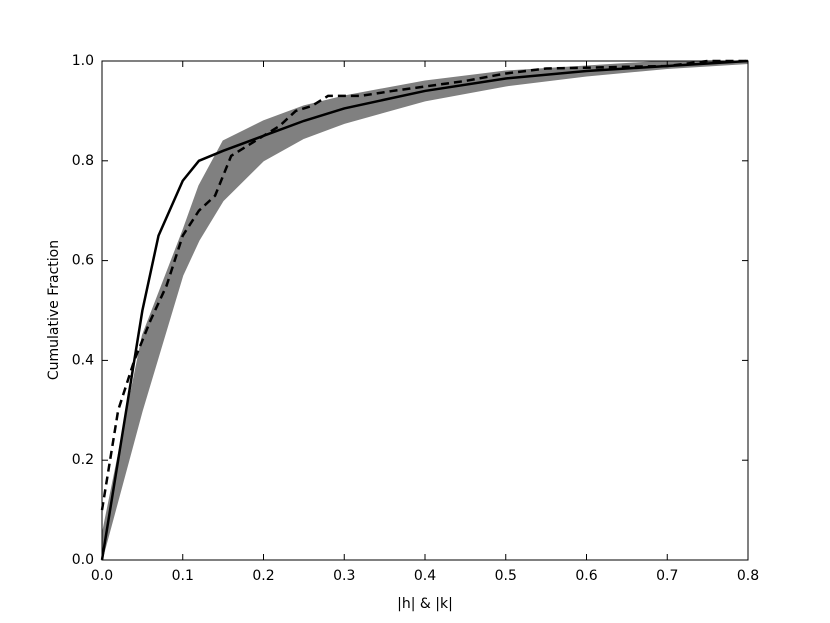 Image resolution: width=830 pixels, height=623 pixels. Describe the element at coordinates (425, 604) in the screenshot. I see `x-axis-label: |h| & |k|` at that location.